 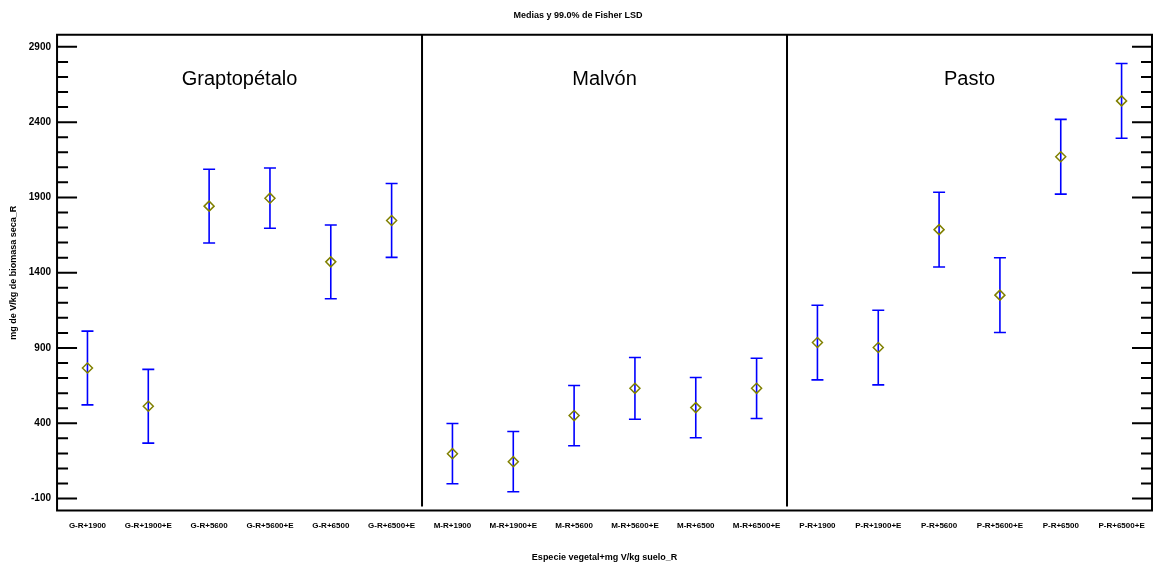 What do you see at coordinates (392, 525) in the screenshot?
I see `x-tick-label: G-R+6500+E` at bounding box center [392, 525].